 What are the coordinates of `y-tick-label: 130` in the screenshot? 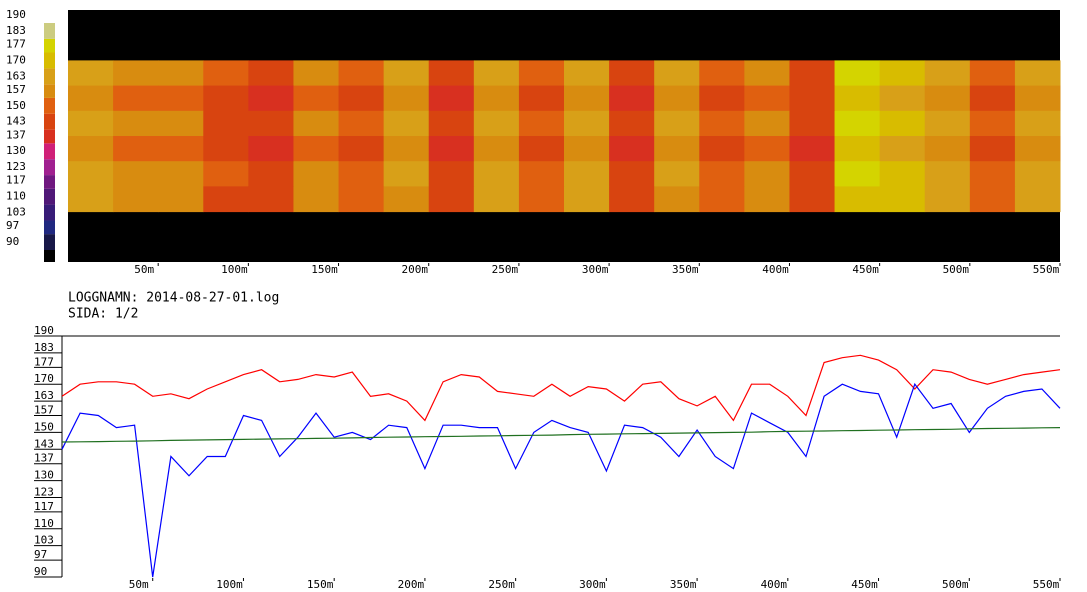 It's located at (44, 475).